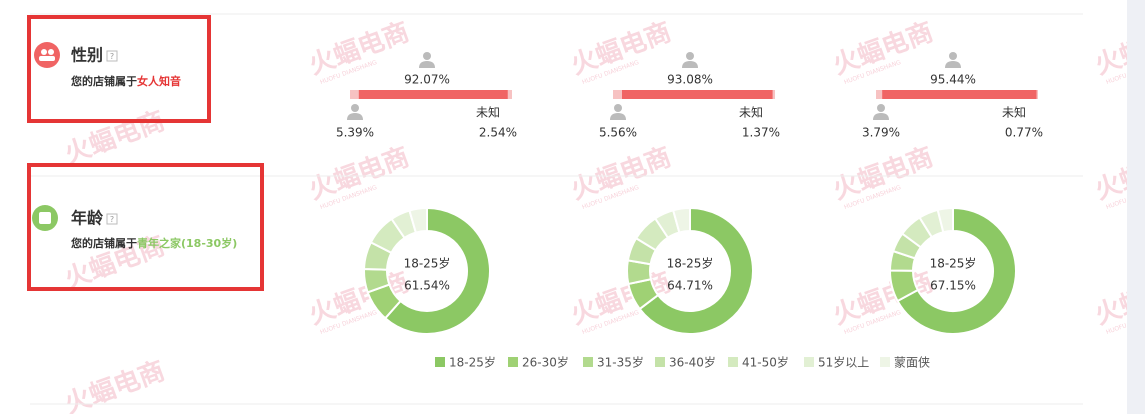 This screenshot has width=1145, height=414. I want to click on subtitle: 您的店铺属于女人知音, so click(126, 81).